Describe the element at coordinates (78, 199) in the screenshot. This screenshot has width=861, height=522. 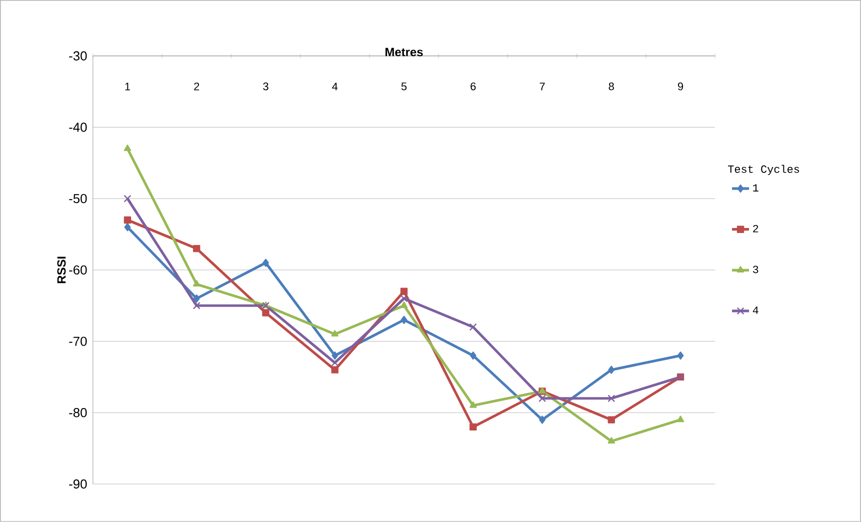
I see `y-tick-label: -50` at that location.